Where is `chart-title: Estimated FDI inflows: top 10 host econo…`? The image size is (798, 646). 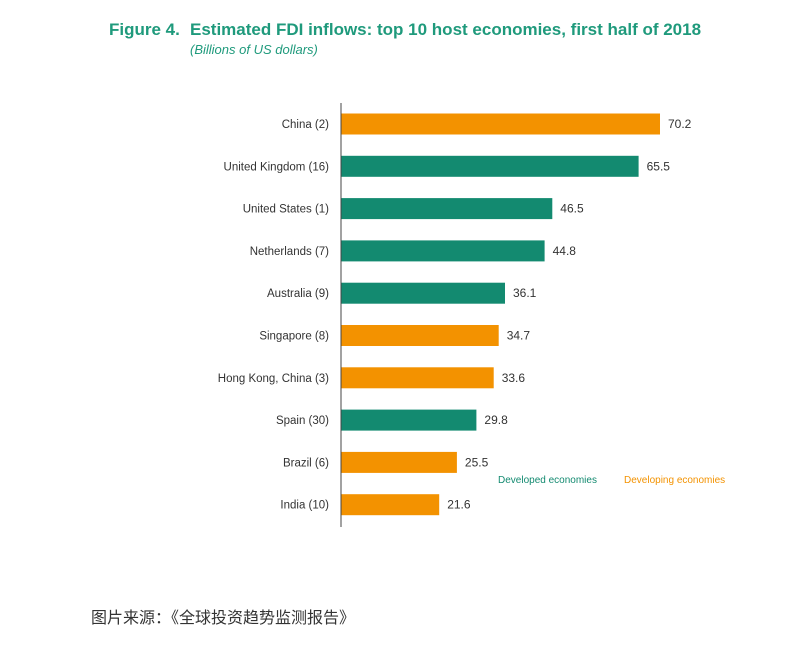
chart-title: Estimated FDI inflows: top 10 host econo… is located at coordinates (446, 29).